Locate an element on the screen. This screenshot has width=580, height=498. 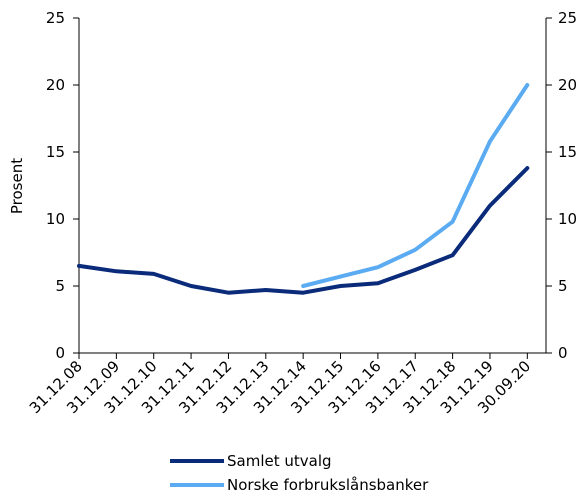
legend-label-1: Samlet utvalg is located at coordinates (279, 461).